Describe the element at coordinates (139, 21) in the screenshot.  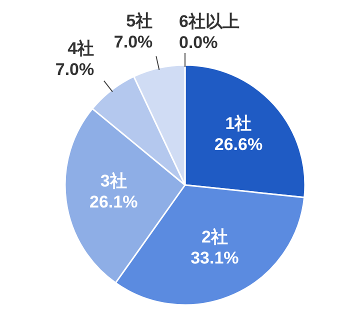
I see `slice-label: 5社` at that location.